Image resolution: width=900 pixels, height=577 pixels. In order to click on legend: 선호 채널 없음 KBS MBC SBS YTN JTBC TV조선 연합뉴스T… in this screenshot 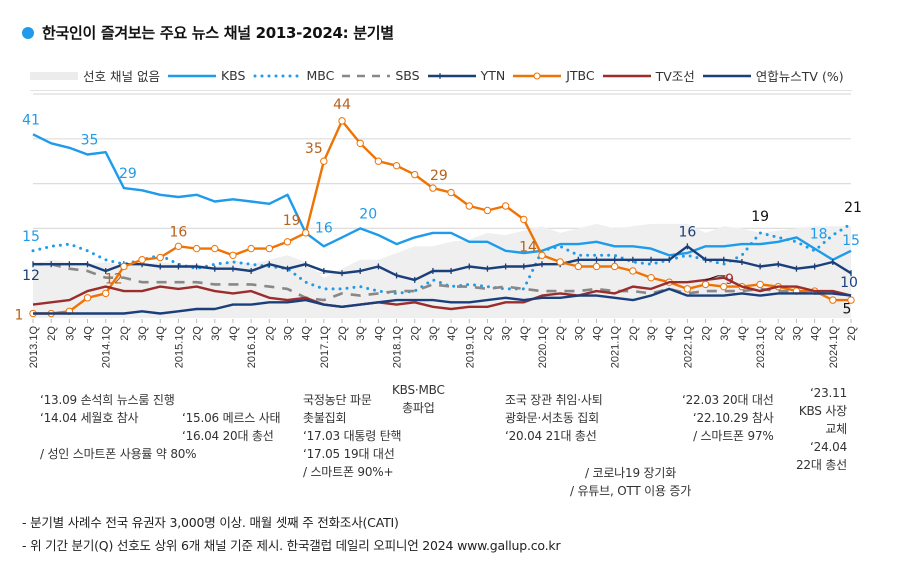, I will do `click(441, 75)`.